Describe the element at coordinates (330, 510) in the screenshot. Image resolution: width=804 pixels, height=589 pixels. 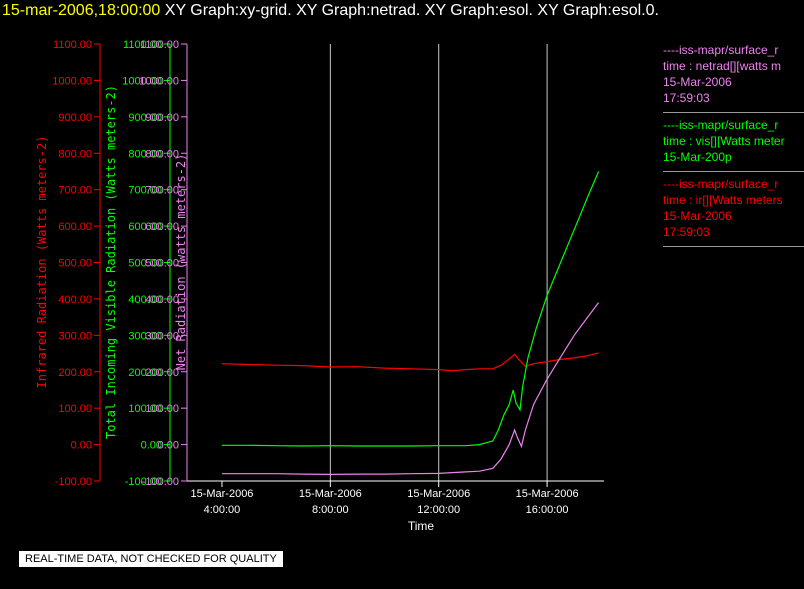
I see `x-tick-label: 8:00:00` at that location.